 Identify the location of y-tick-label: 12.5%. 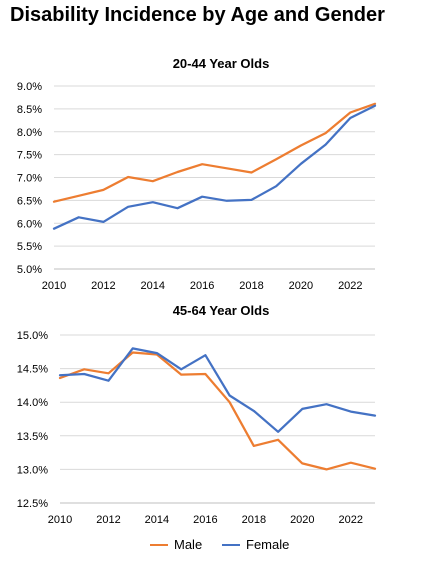
(32, 504).